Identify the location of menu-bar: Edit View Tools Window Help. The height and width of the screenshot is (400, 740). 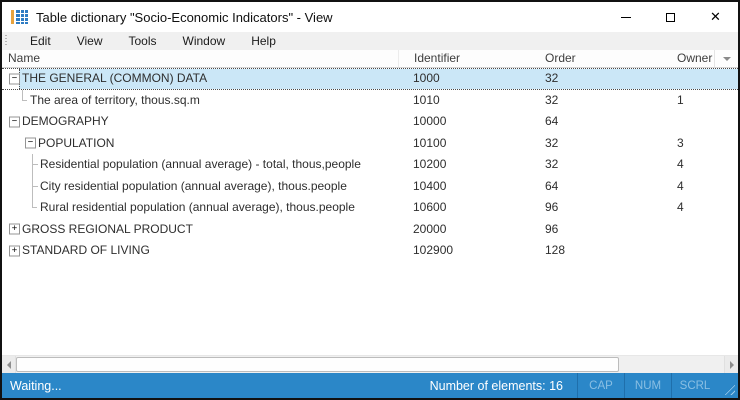
(370, 41).